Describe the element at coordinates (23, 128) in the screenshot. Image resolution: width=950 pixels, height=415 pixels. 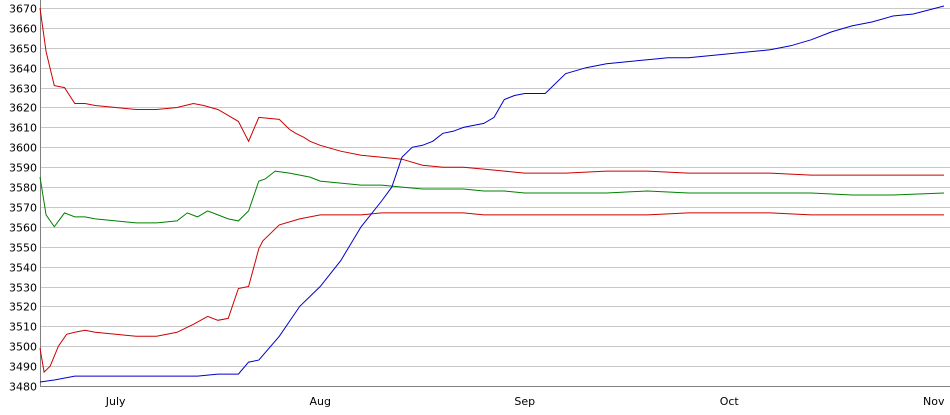
I see `y-tick-label: 3610` at that location.